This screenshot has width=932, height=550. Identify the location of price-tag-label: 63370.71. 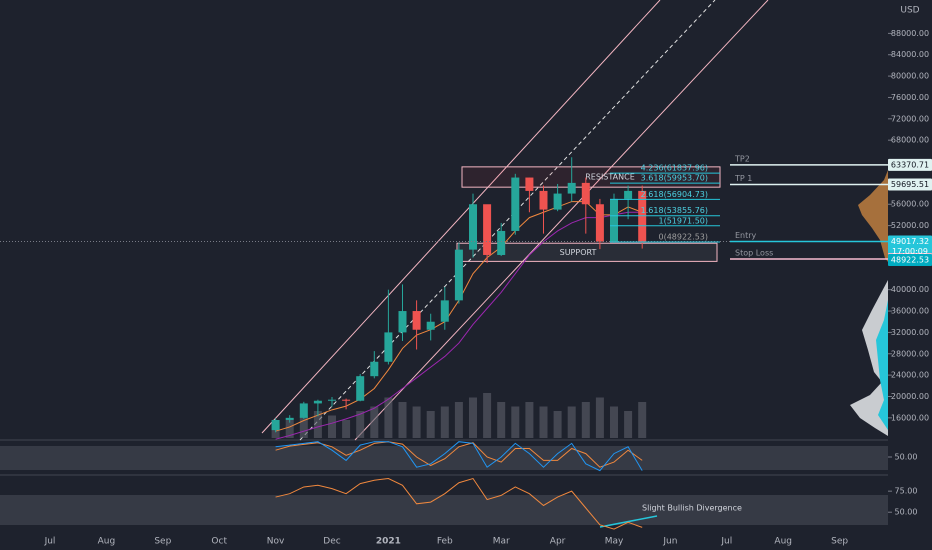
(910, 164).